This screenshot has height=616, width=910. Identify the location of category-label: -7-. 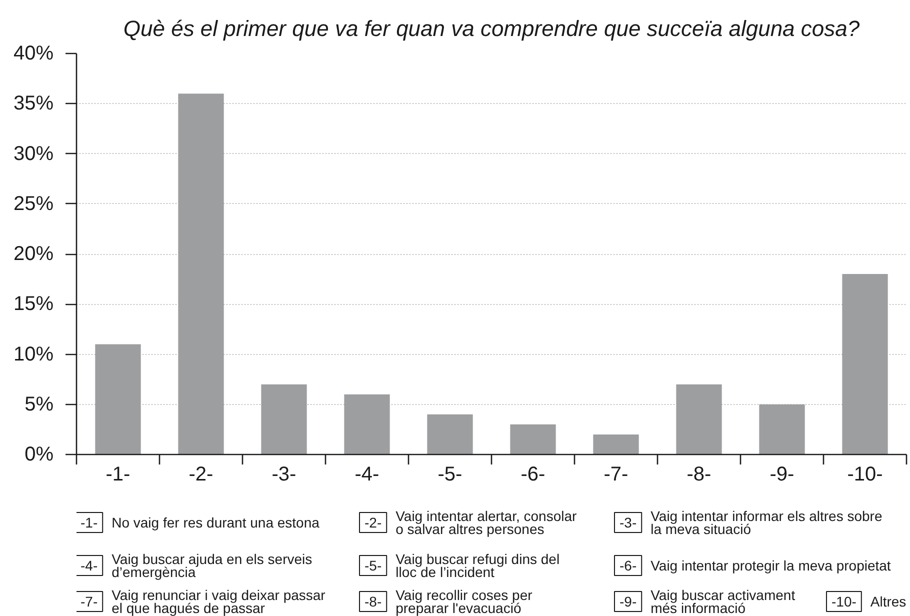
(89, 602).